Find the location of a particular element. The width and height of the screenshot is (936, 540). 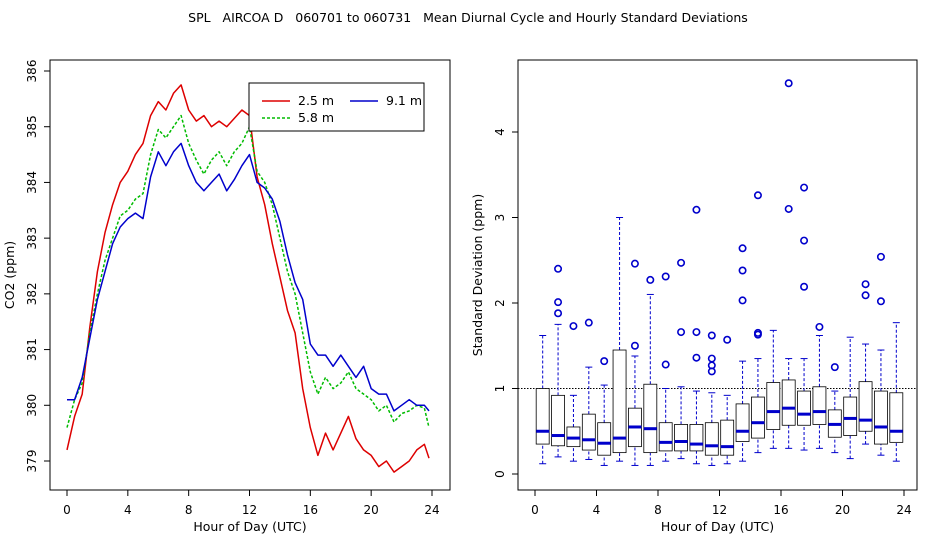

left-x-tick-label: 16 is located at coordinates (310, 510).